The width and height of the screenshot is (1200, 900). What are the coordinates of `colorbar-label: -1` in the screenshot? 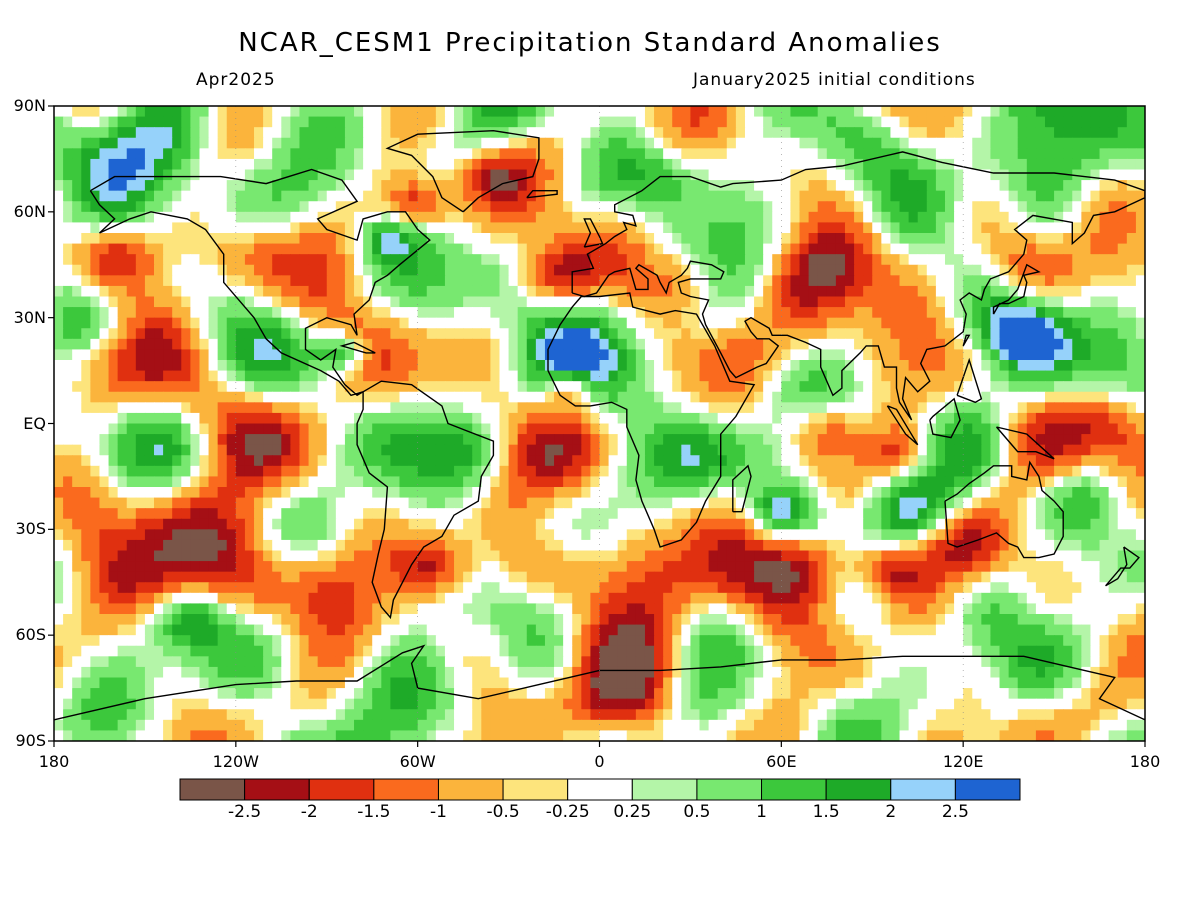 It's located at (438, 812).